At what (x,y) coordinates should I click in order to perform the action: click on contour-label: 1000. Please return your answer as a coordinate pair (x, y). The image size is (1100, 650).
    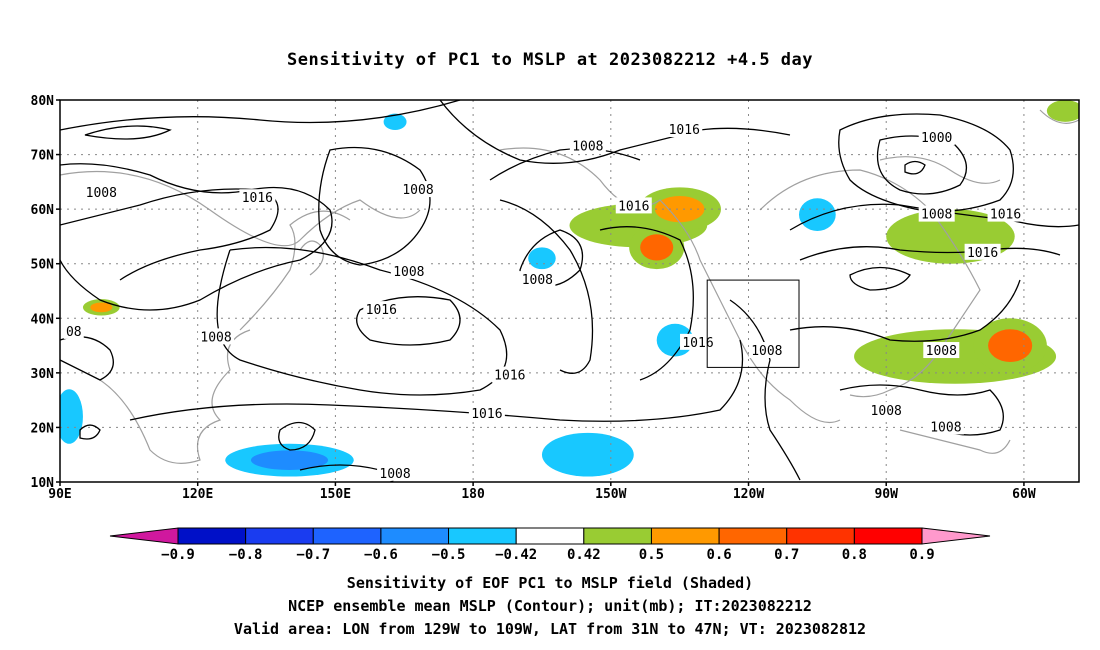
    Looking at the image, I should click on (936, 138).